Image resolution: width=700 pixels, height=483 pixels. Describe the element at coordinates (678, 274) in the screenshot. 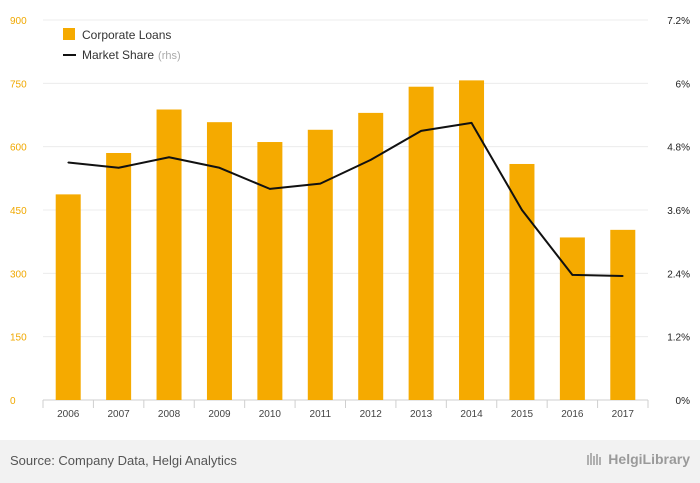

I see `y-right-tick-label: 2.4%` at that location.